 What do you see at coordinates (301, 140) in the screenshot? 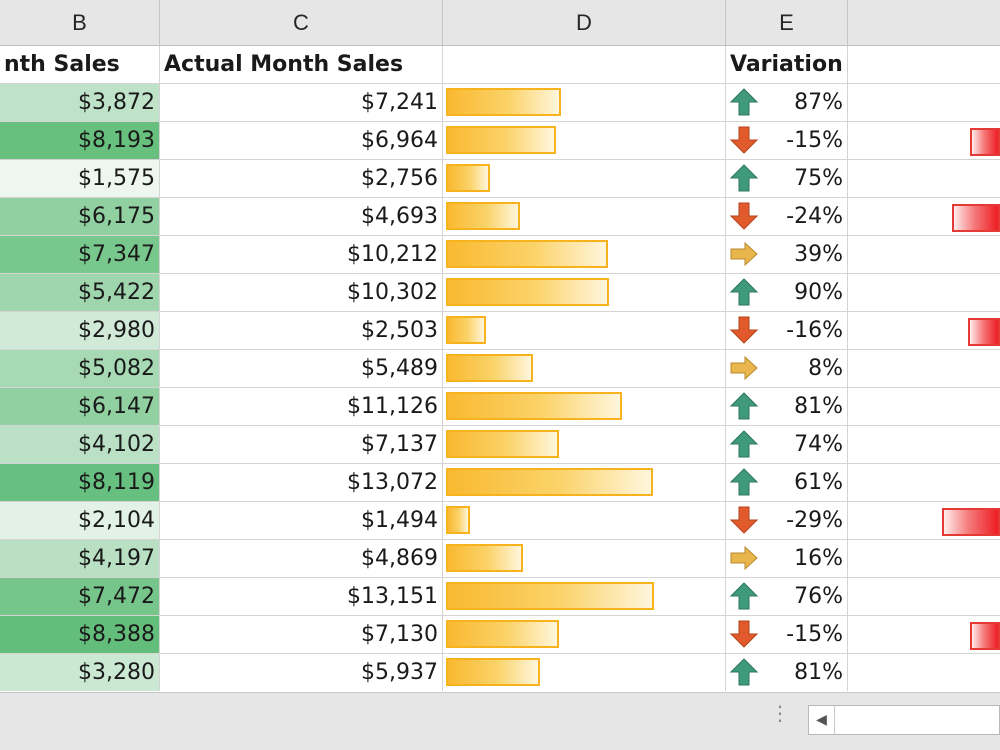
I see `actual-sales-cell: $6,964` at bounding box center [301, 140].